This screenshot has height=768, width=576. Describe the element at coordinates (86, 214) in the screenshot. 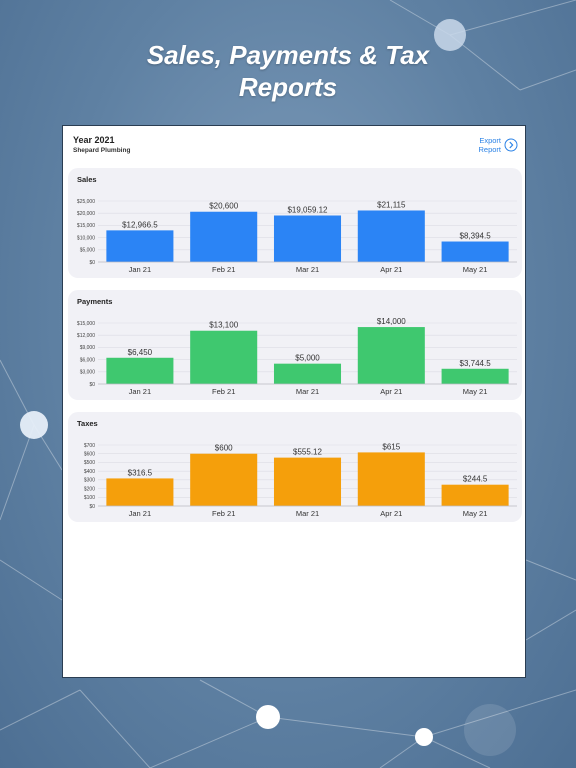

I see `sales-y-tick-label: $20,000` at that location.